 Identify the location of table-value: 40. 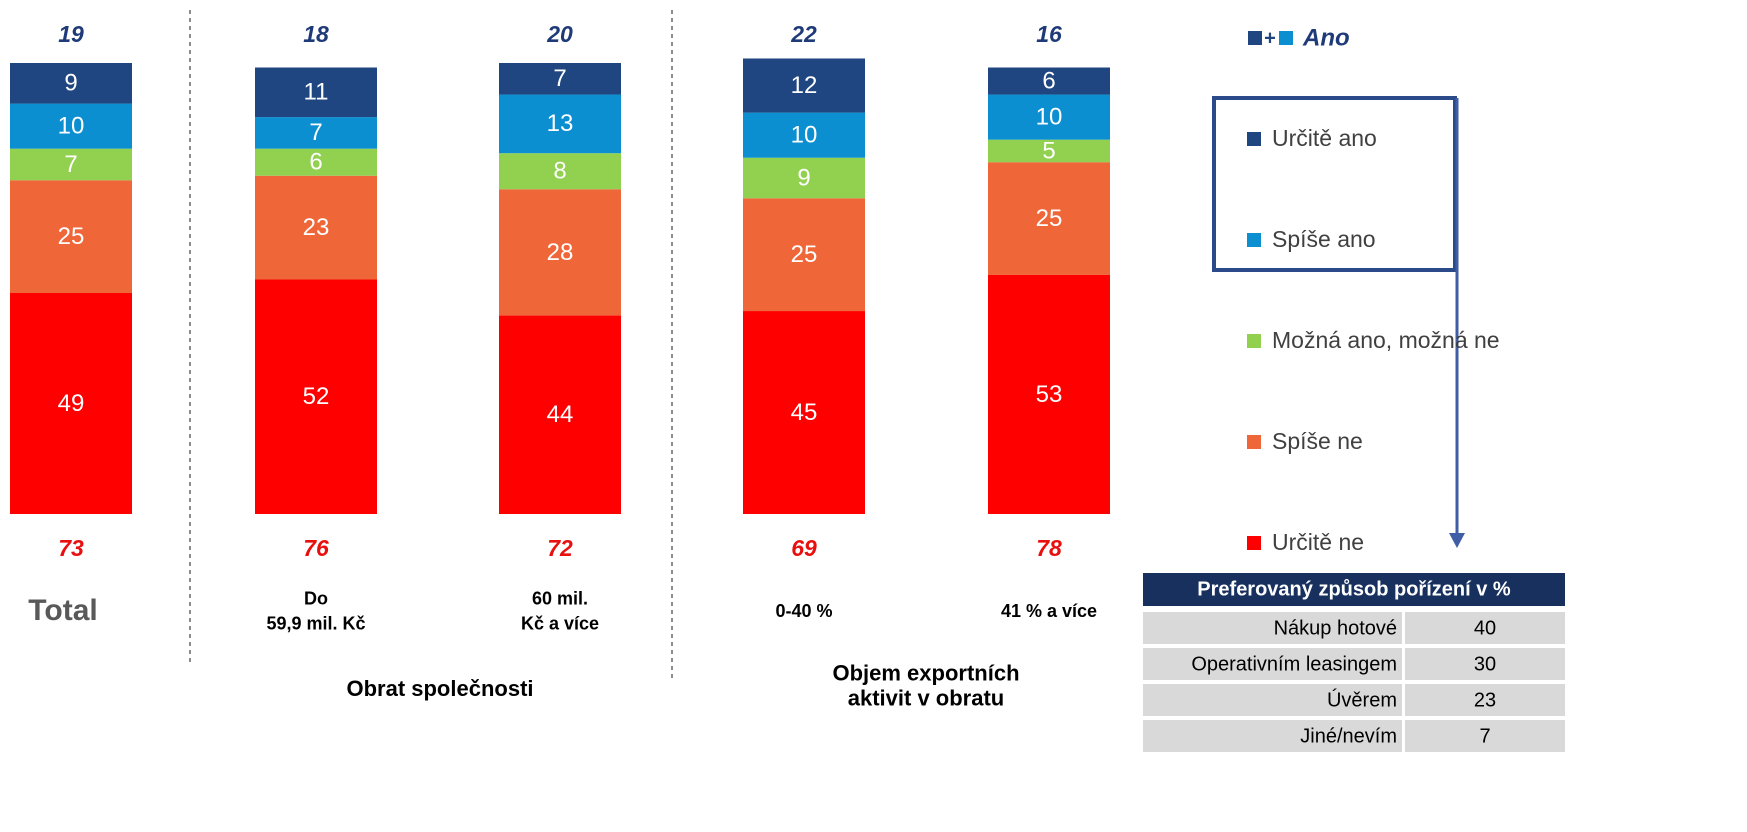
(1485, 628).